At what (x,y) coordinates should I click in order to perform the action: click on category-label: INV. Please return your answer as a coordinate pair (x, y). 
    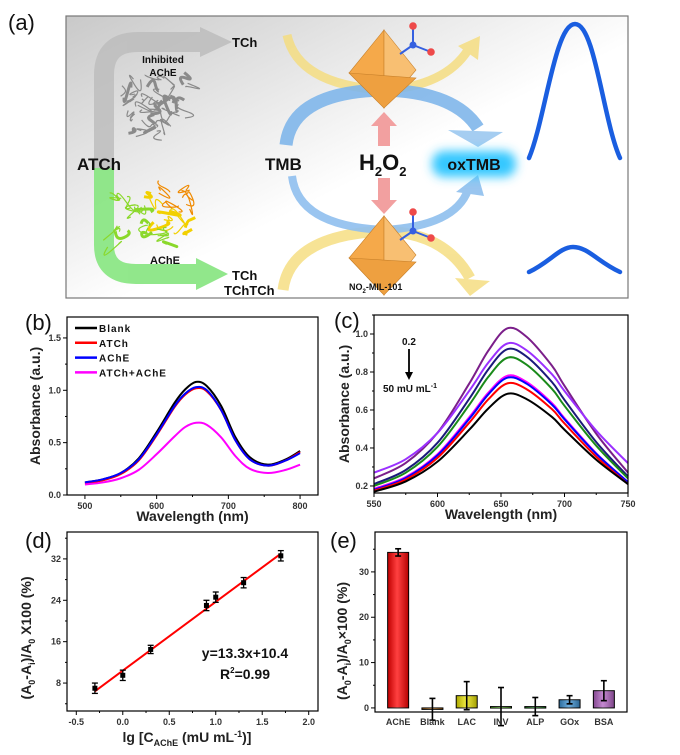
    Looking at the image, I should click on (500, 722).